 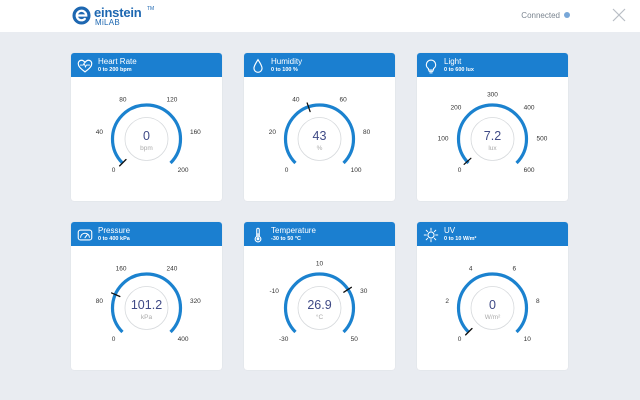 What do you see at coordinates (431, 235) in the screenshot?
I see `sun-icon` at bounding box center [431, 235].